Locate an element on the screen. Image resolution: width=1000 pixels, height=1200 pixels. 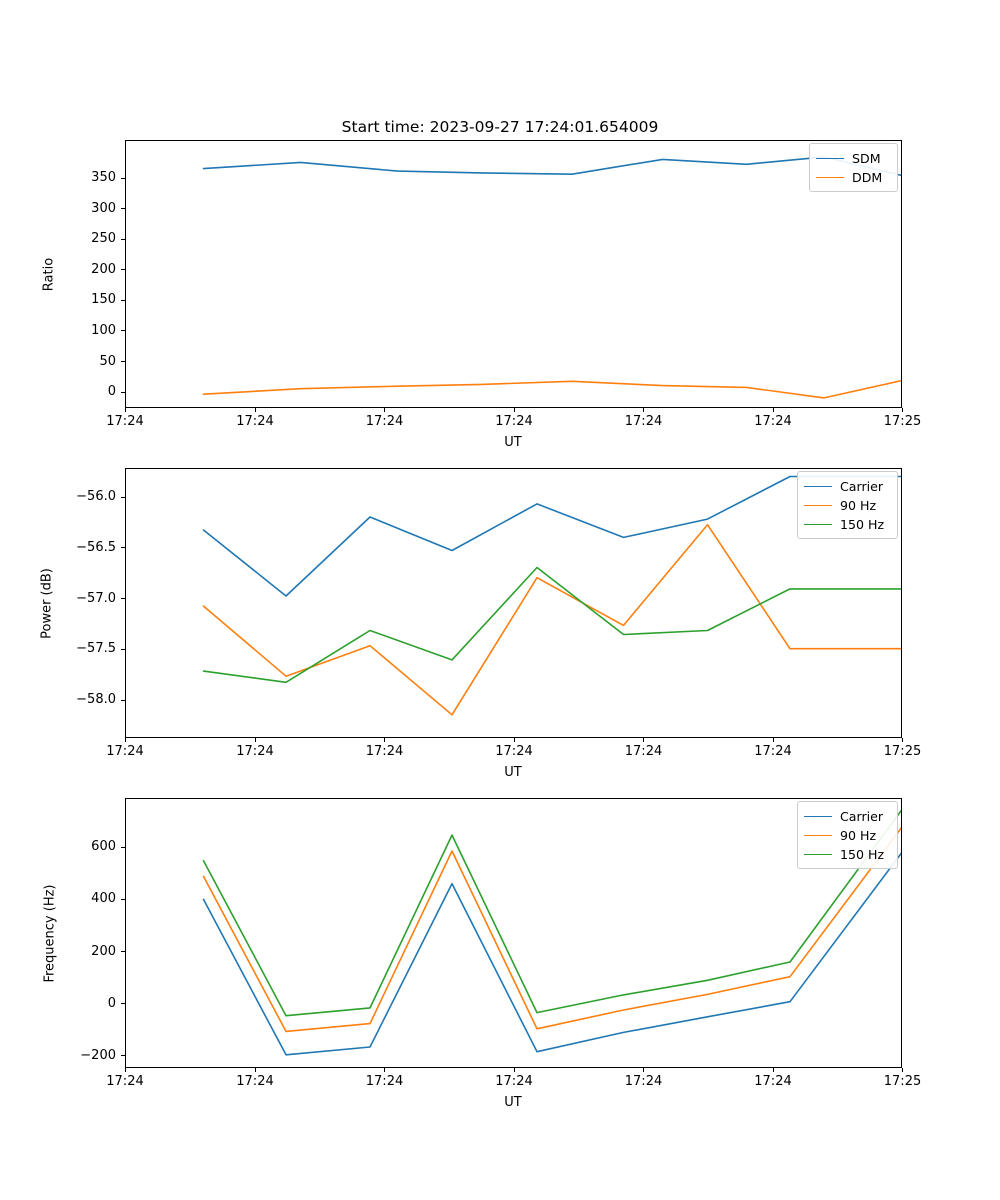
series-line-ddm is located at coordinates (551, 389).